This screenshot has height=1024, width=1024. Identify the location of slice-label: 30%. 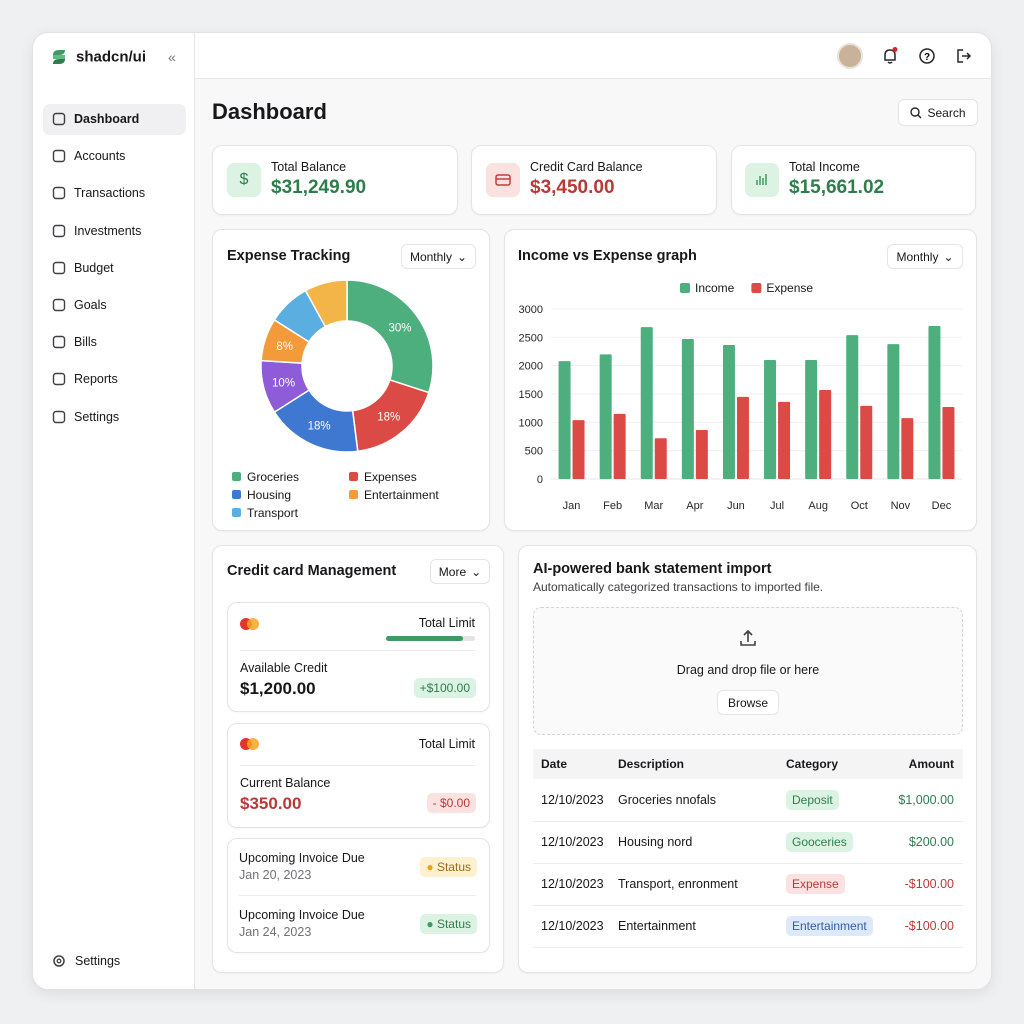
(399, 329).